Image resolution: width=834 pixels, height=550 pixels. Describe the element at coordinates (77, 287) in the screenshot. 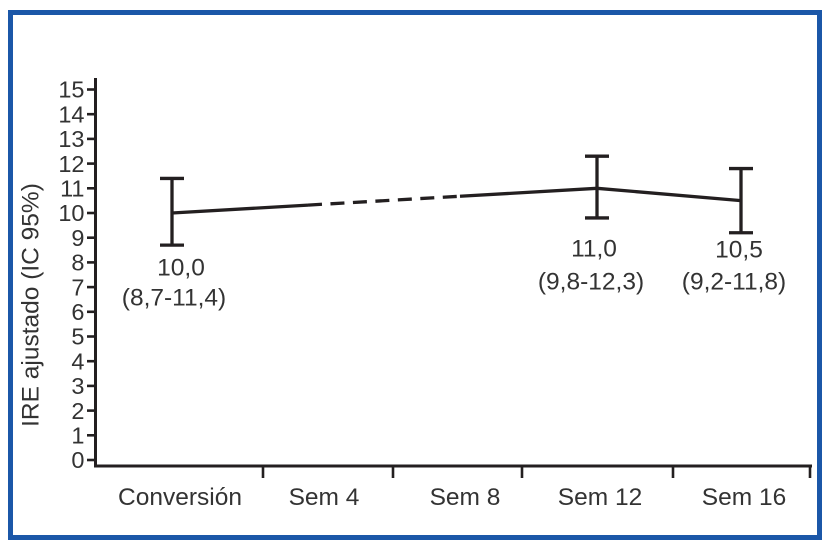

I see `y-tick-label: 7` at that location.